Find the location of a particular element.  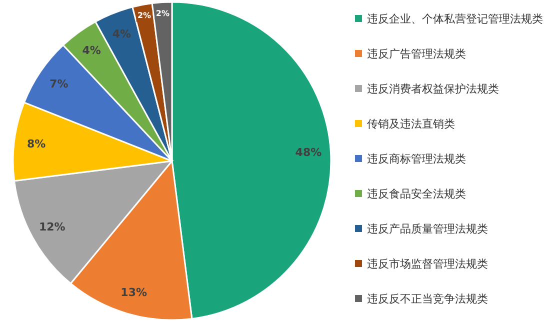

data-label: 7% is located at coordinates (59, 84).